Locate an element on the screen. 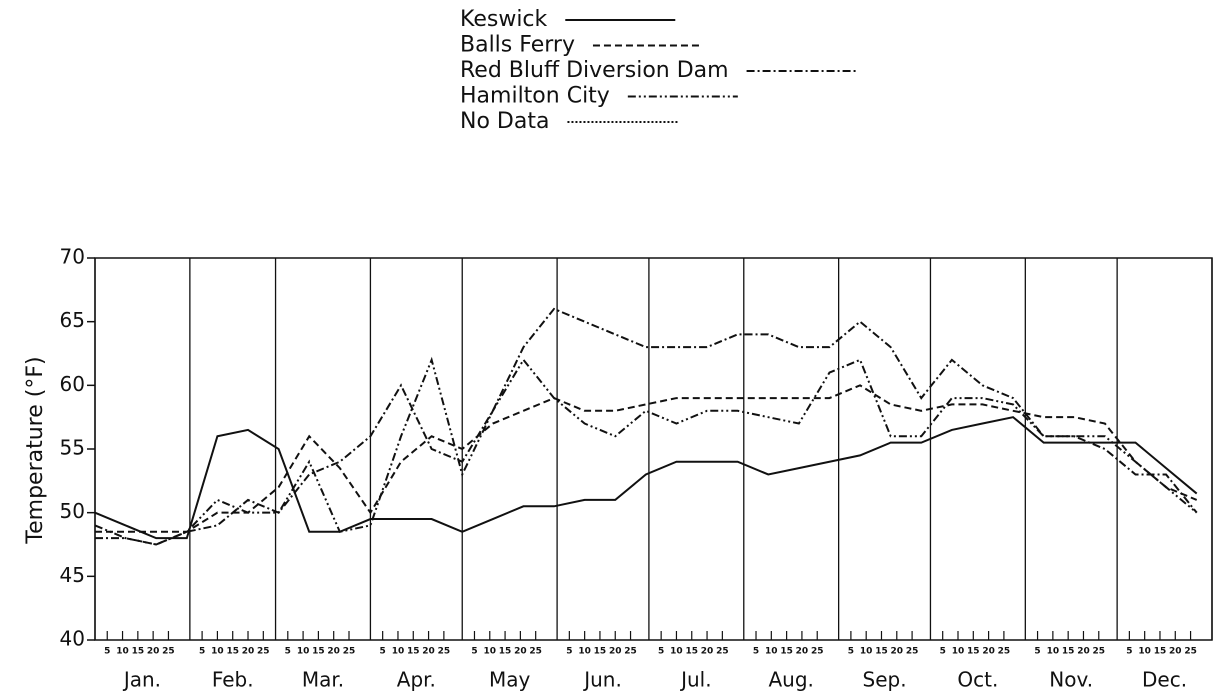  month-label: Jul. is located at coordinates (695, 680).